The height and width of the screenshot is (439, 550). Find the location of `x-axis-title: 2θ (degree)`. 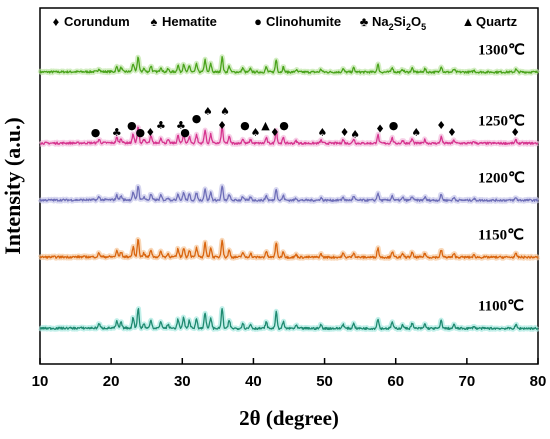

x-axis-title: 2θ (degree) is located at coordinates (289, 418).